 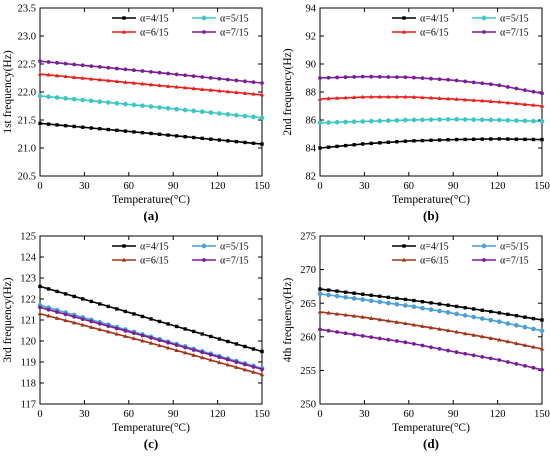 What do you see at coordinates (150, 215) in the screenshot?
I see `panel-letter: (a)` at bounding box center [150, 215].